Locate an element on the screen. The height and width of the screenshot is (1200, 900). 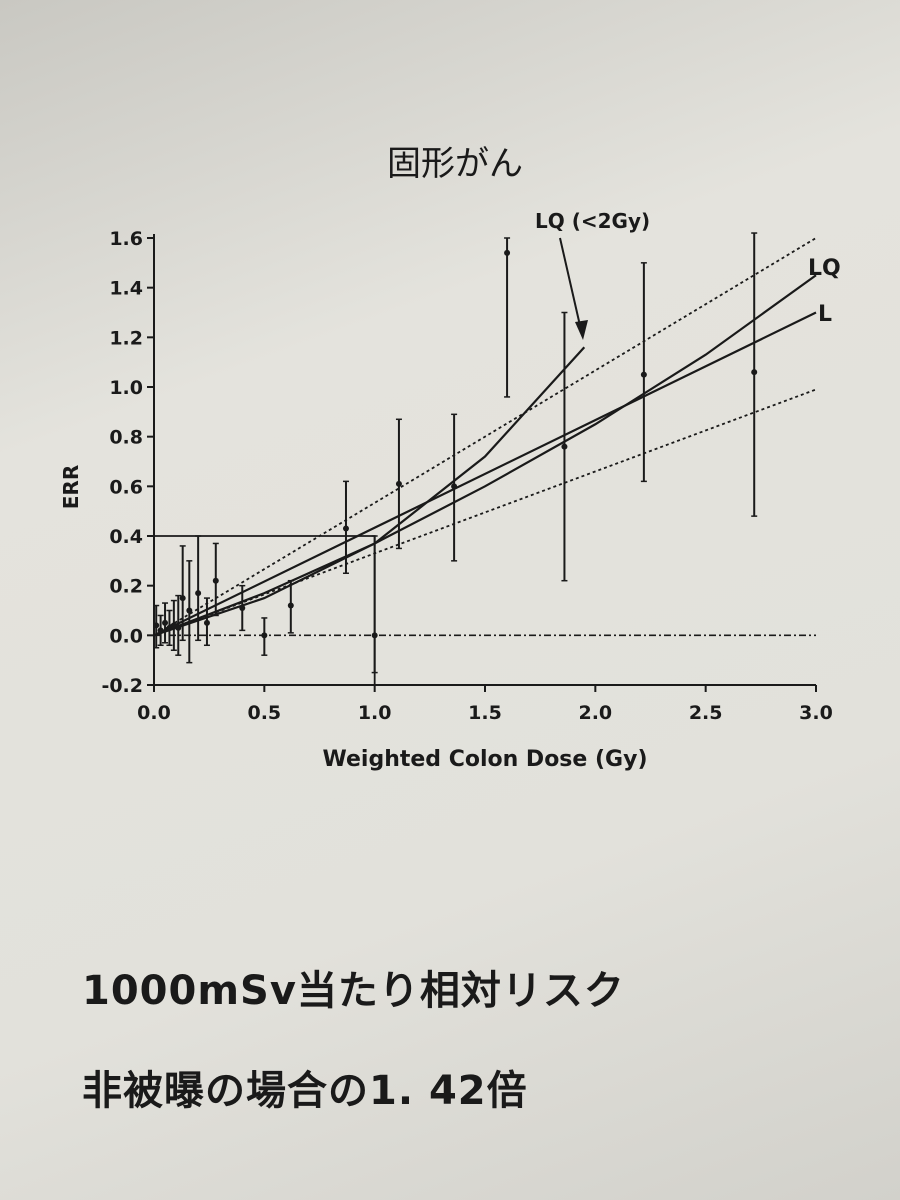
y-tick-label: 0.8 is located at coordinates (126, 438).